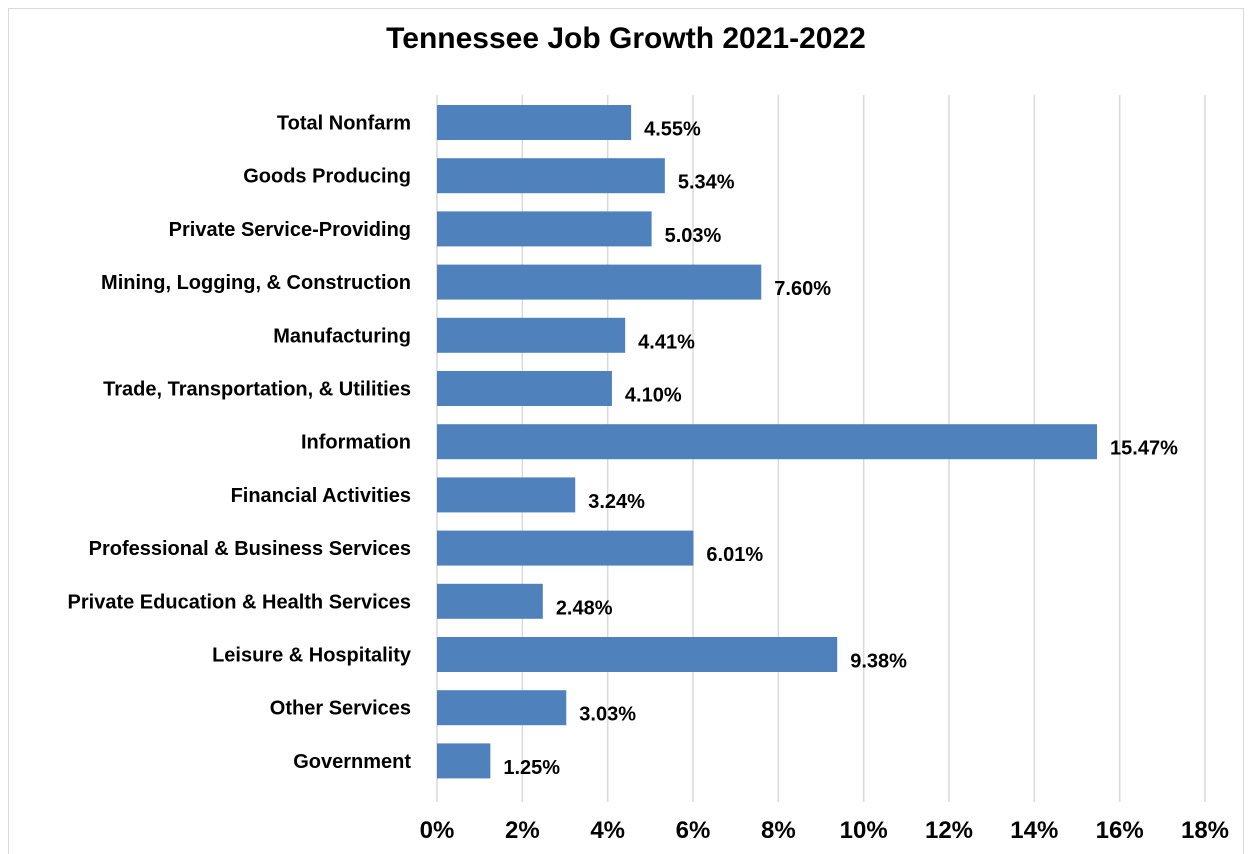 This screenshot has height=854, width=1252. Describe the element at coordinates (1120, 830) in the screenshot. I see `x-tick-label: 16%` at that location.